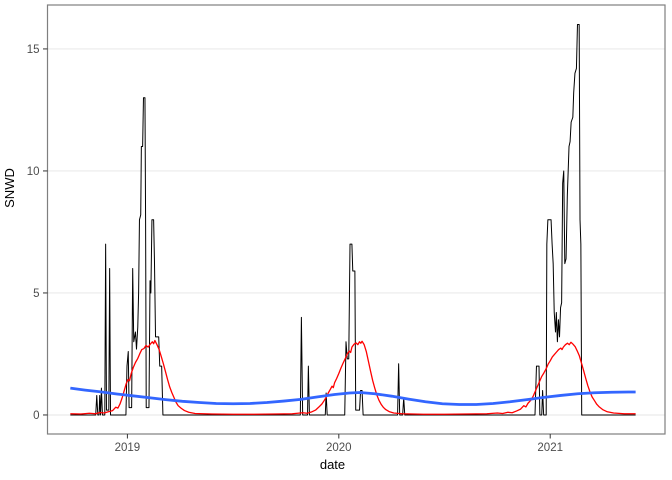 The image size is (672, 480). What do you see at coordinates (128, 448) in the screenshot?
I see `x-tick-label: 2019` at bounding box center [128, 448].